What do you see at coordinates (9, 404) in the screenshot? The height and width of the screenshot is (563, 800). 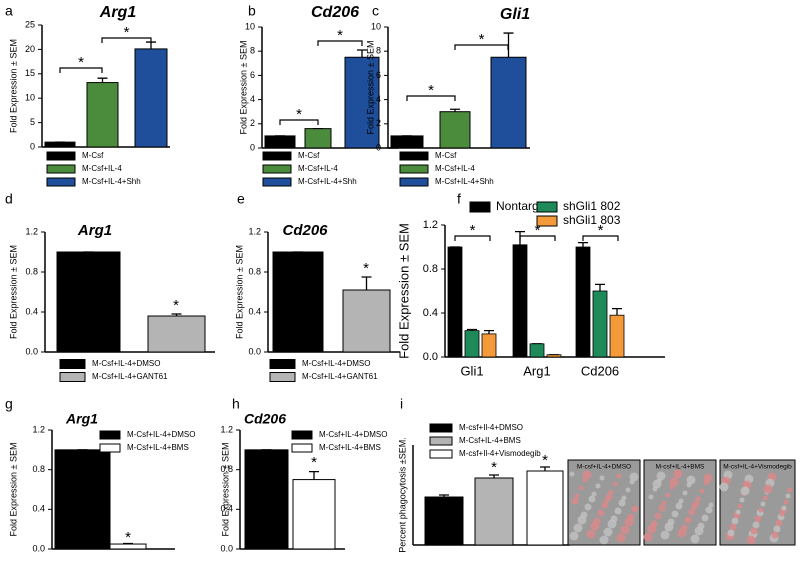 I see `panel-letter: g` at bounding box center [9, 404].